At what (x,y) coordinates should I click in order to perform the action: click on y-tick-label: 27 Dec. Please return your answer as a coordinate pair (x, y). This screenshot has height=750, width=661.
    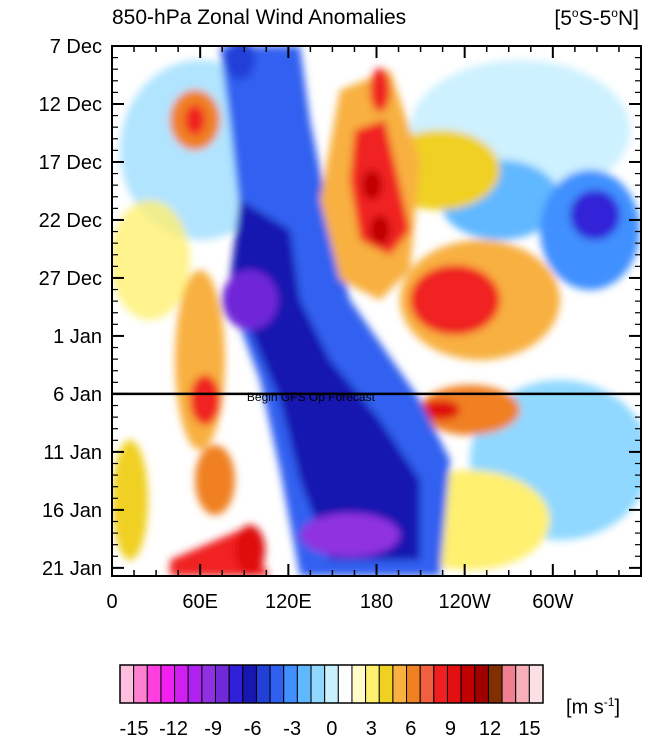
    Looking at the image, I should click on (70, 279).